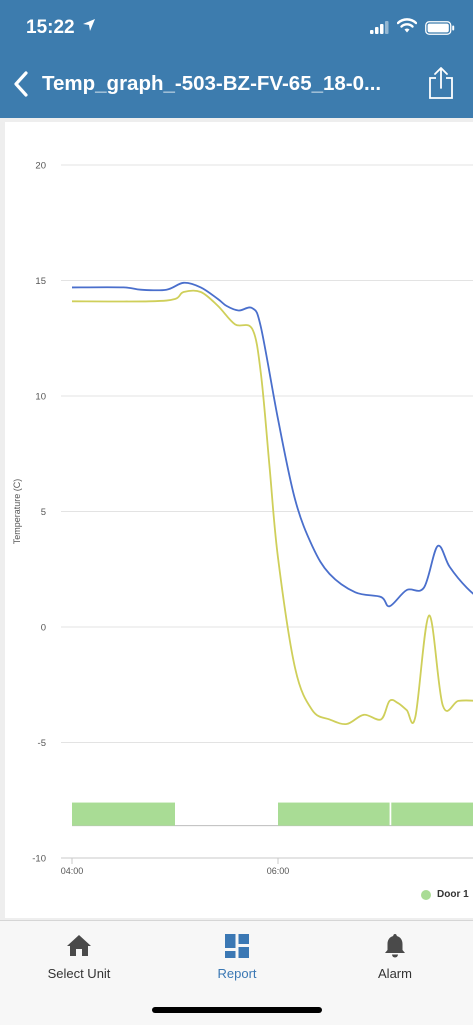 The image size is (473, 1025). What do you see at coordinates (394, 973) in the screenshot?
I see `tab-alarm-label: Alarm` at bounding box center [394, 973].